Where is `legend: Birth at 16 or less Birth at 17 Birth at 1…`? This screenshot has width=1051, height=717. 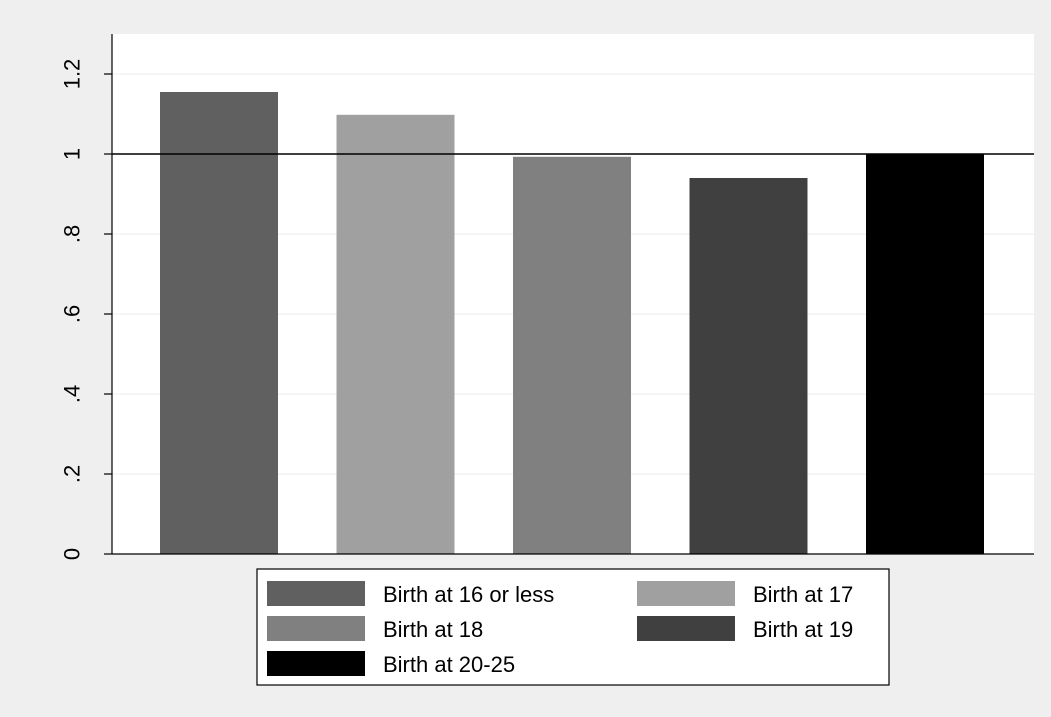 legend: Birth at 16 or less Birth at 17 Birth at 1… is located at coordinates (573, 627).